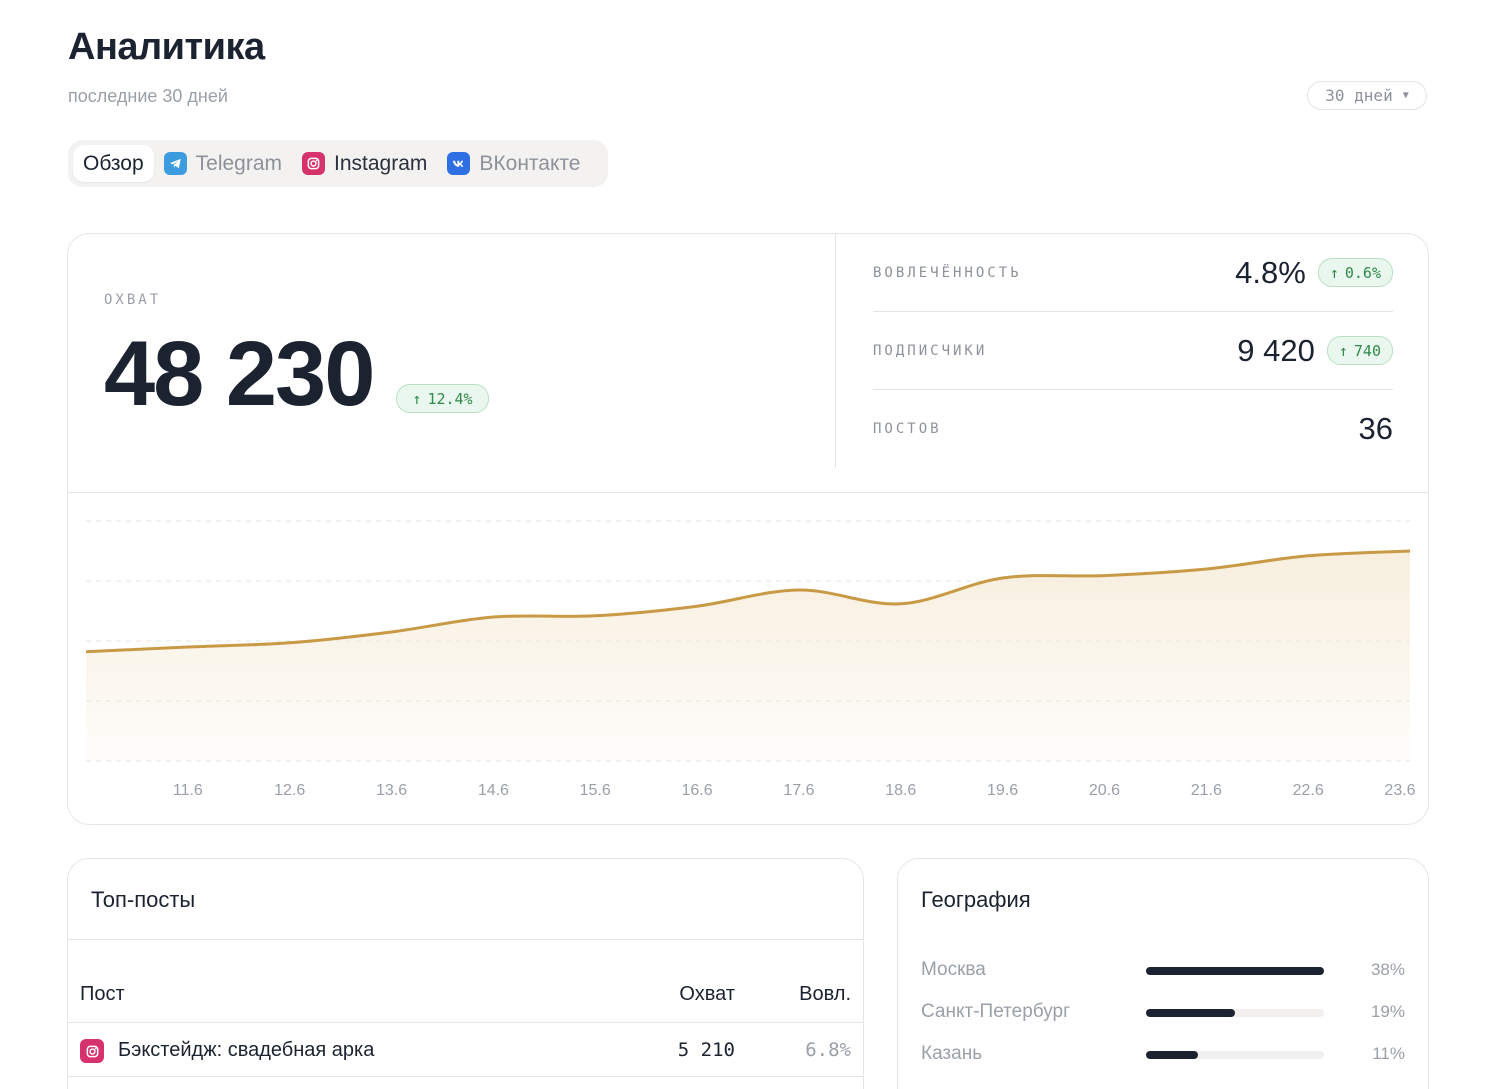 This screenshot has height=1089, width=1500. Describe the element at coordinates (166, 47) in the screenshot. I see `page-title: Аналитика` at that location.